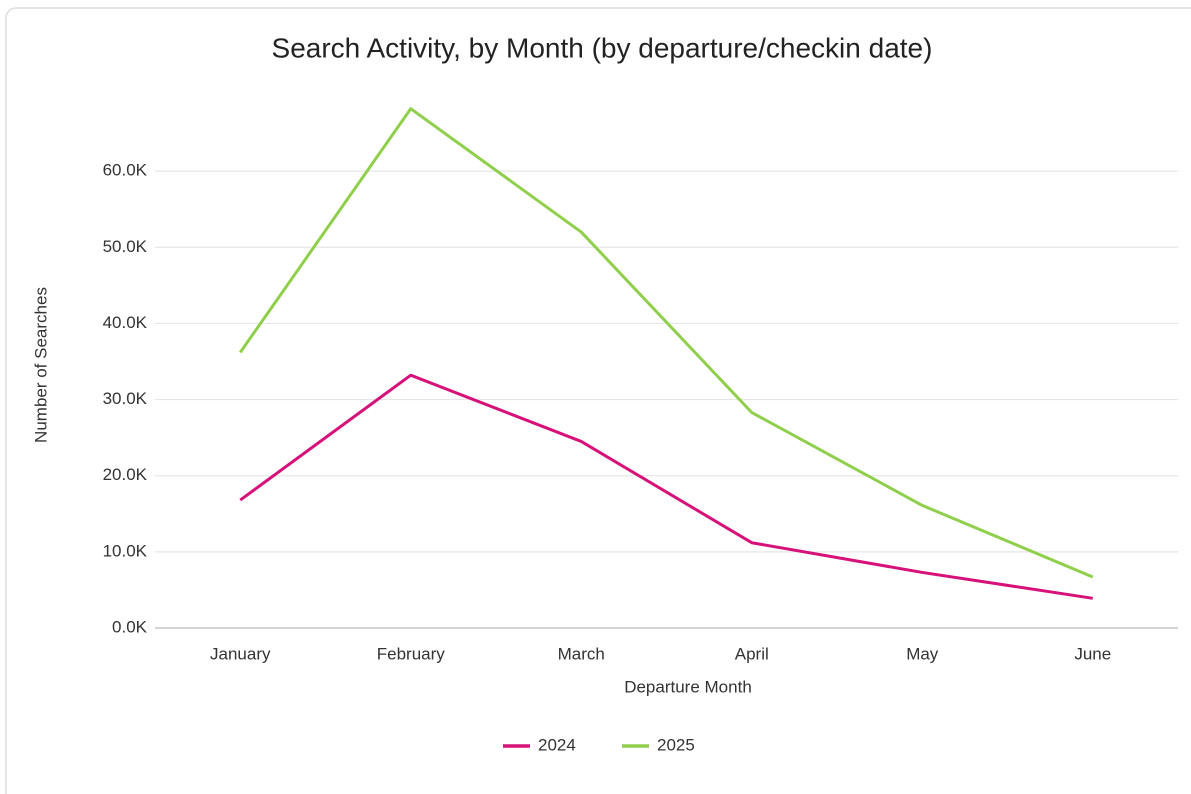 This screenshot has width=1191, height=794. I want to click on y-tick-label: 30.0K, so click(125, 398).